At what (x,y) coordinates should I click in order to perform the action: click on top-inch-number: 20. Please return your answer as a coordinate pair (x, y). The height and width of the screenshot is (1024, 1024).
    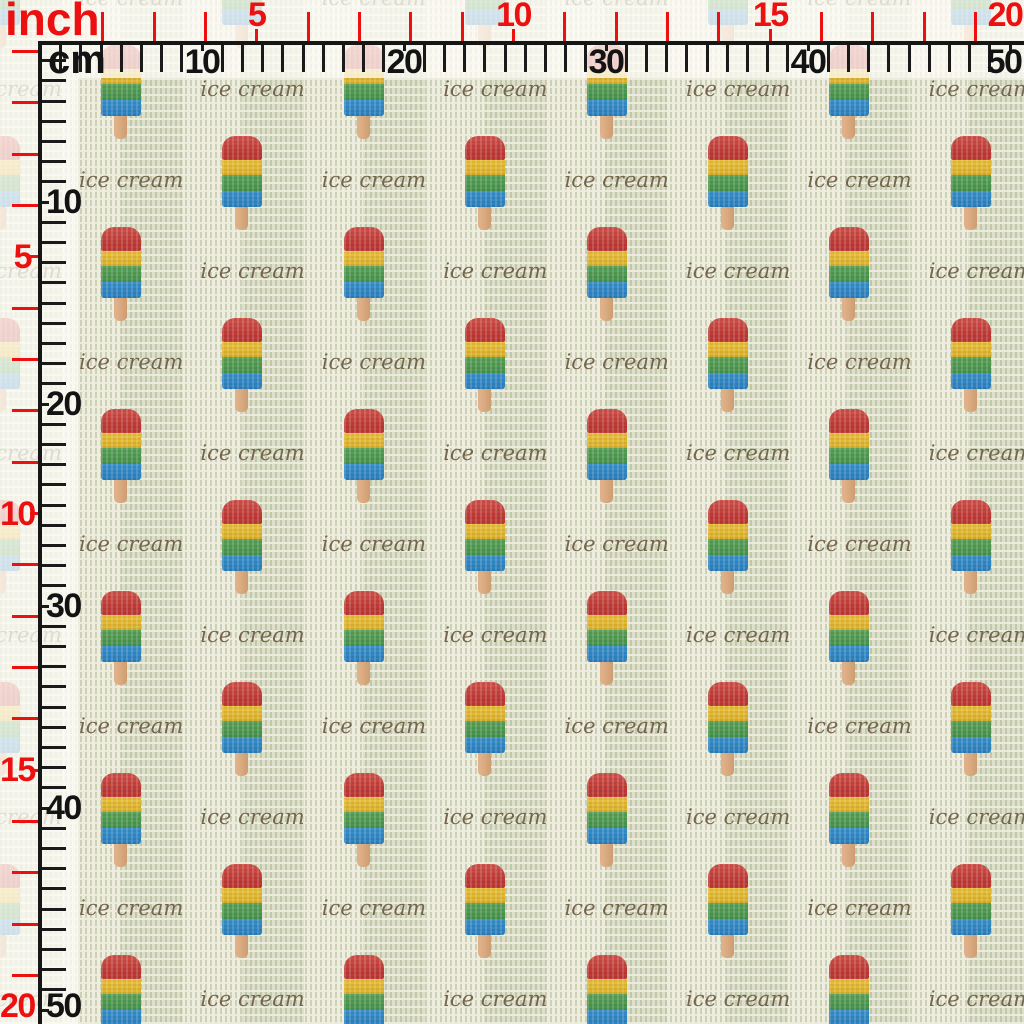
    Looking at the image, I should click on (1005, 17).